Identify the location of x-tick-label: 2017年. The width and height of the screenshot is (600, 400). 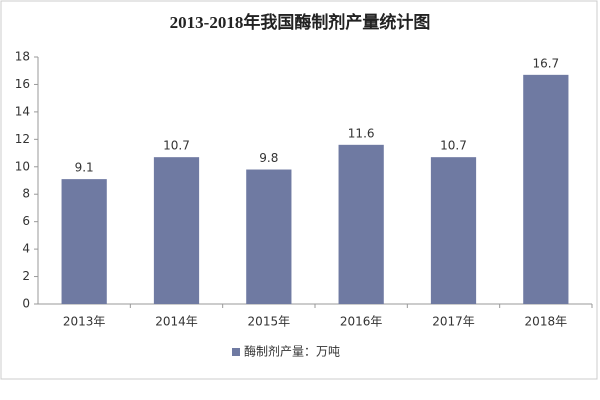
(453, 322).